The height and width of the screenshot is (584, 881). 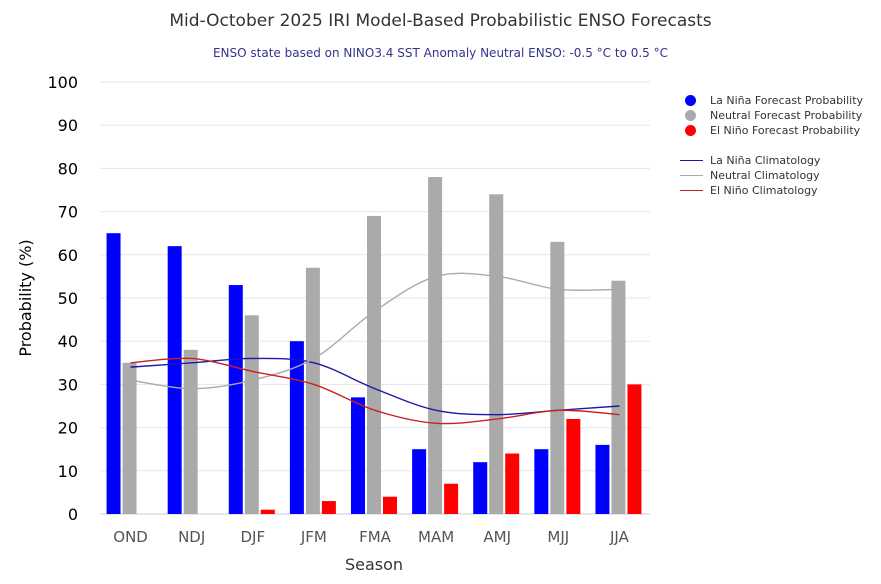 I want to click on x-tick-label: NDJ, so click(x=191, y=537).